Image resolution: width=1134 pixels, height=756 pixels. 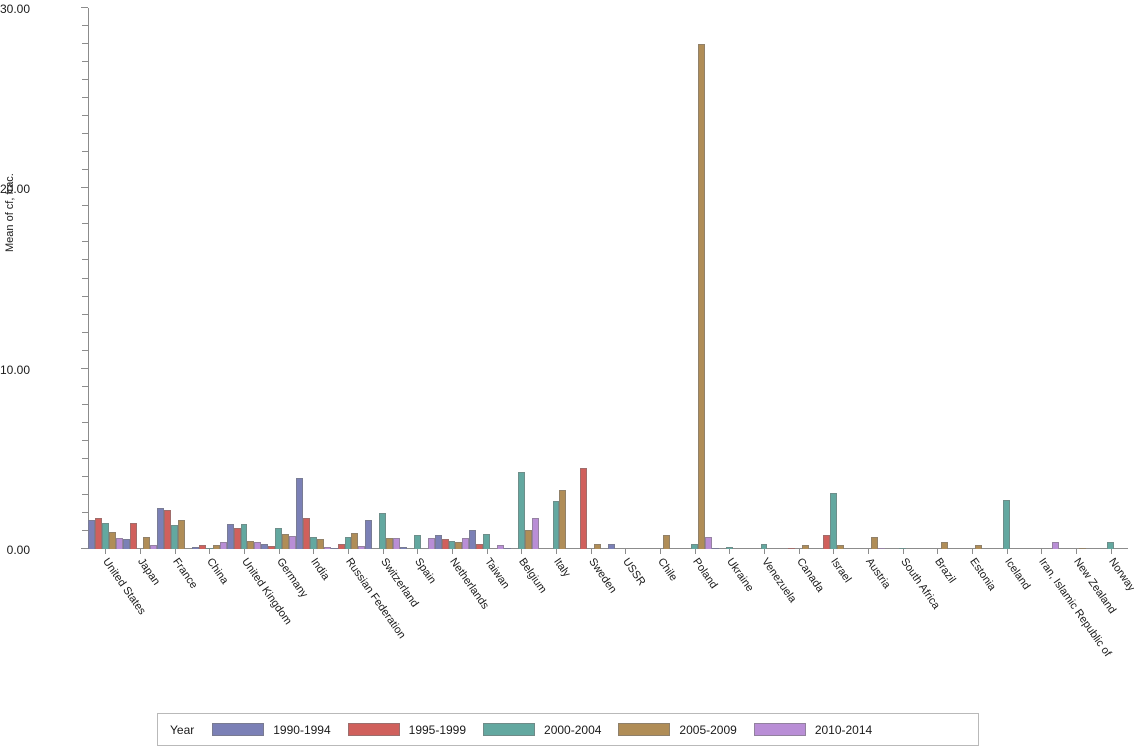 What do you see at coordinates (704, 573) in the screenshot?
I see `x-axis-tick-label: Poland` at bounding box center [704, 573].